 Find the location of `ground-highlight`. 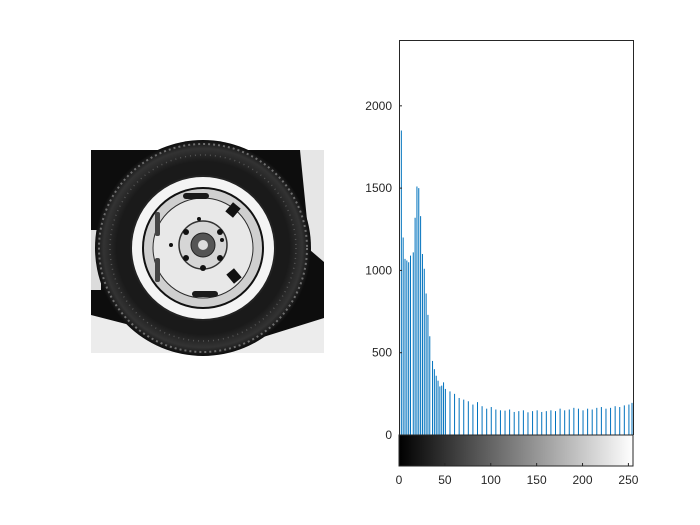

ground-highlight is located at coordinates (207, 334).